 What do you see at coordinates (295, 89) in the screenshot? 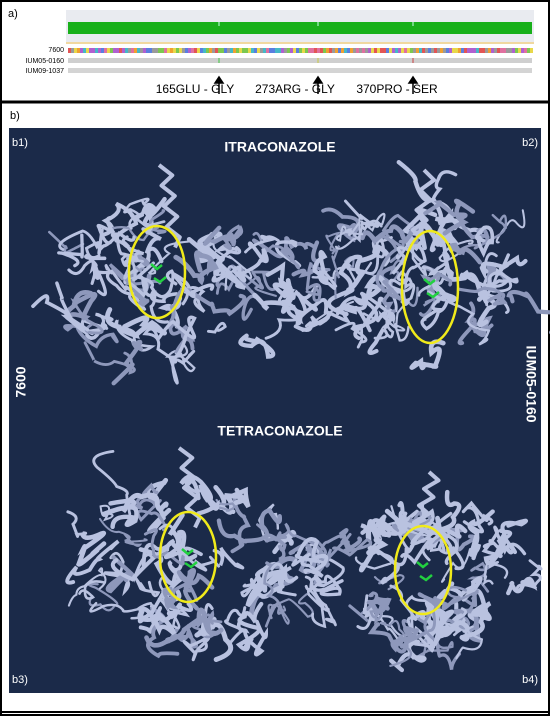
I see `mutation-label: 273ARG - GLY` at bounding box center [295, 89].